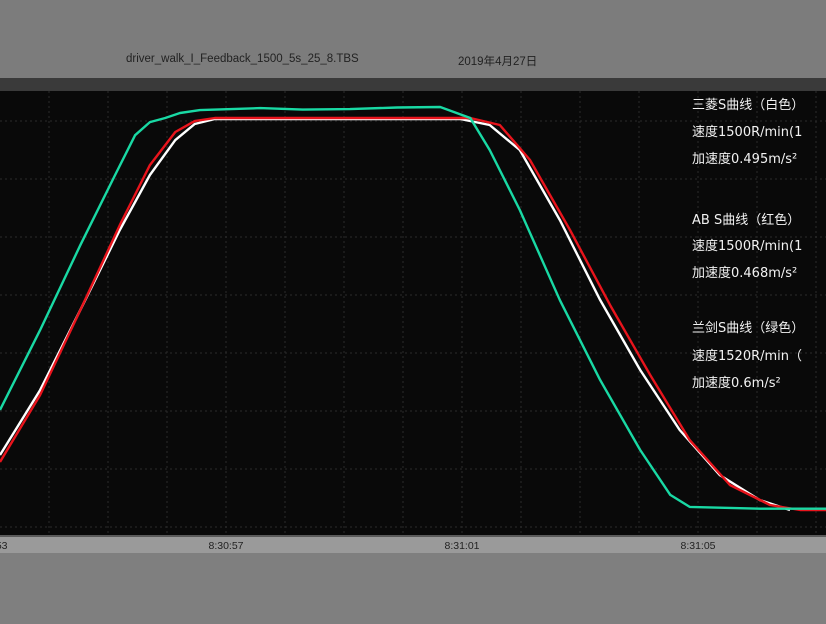 The width and height of the screenshot is (826, 624). Describe the element at coordinates (746, 220) in the screenshot. I see `legend-text: AB S曲线（红色）` at that location.